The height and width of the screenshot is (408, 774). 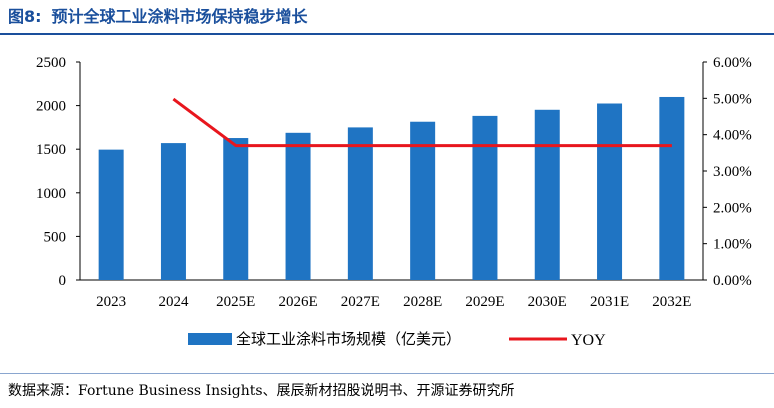 I want to click on right-y-tick-label: 5.00%, so click(x=732, y=99).